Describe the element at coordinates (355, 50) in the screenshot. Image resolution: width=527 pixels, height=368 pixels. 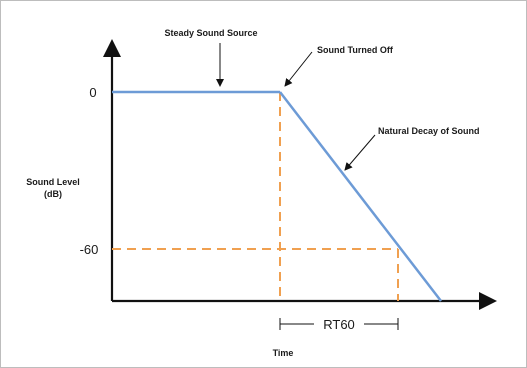
I see `sound-turned-off-label: Sound Turned Off` at that location.